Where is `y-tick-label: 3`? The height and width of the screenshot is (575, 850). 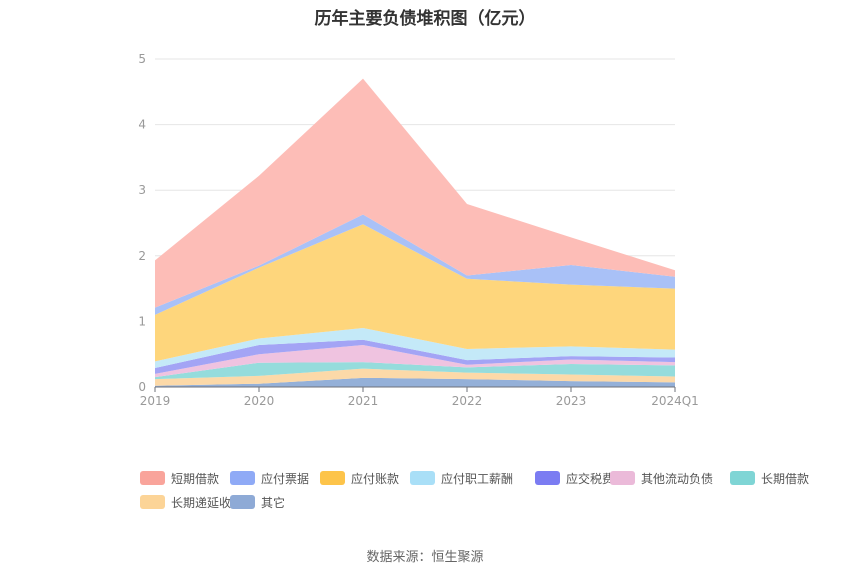
y-tick-label: 3 is located at coordinates (142, 190).